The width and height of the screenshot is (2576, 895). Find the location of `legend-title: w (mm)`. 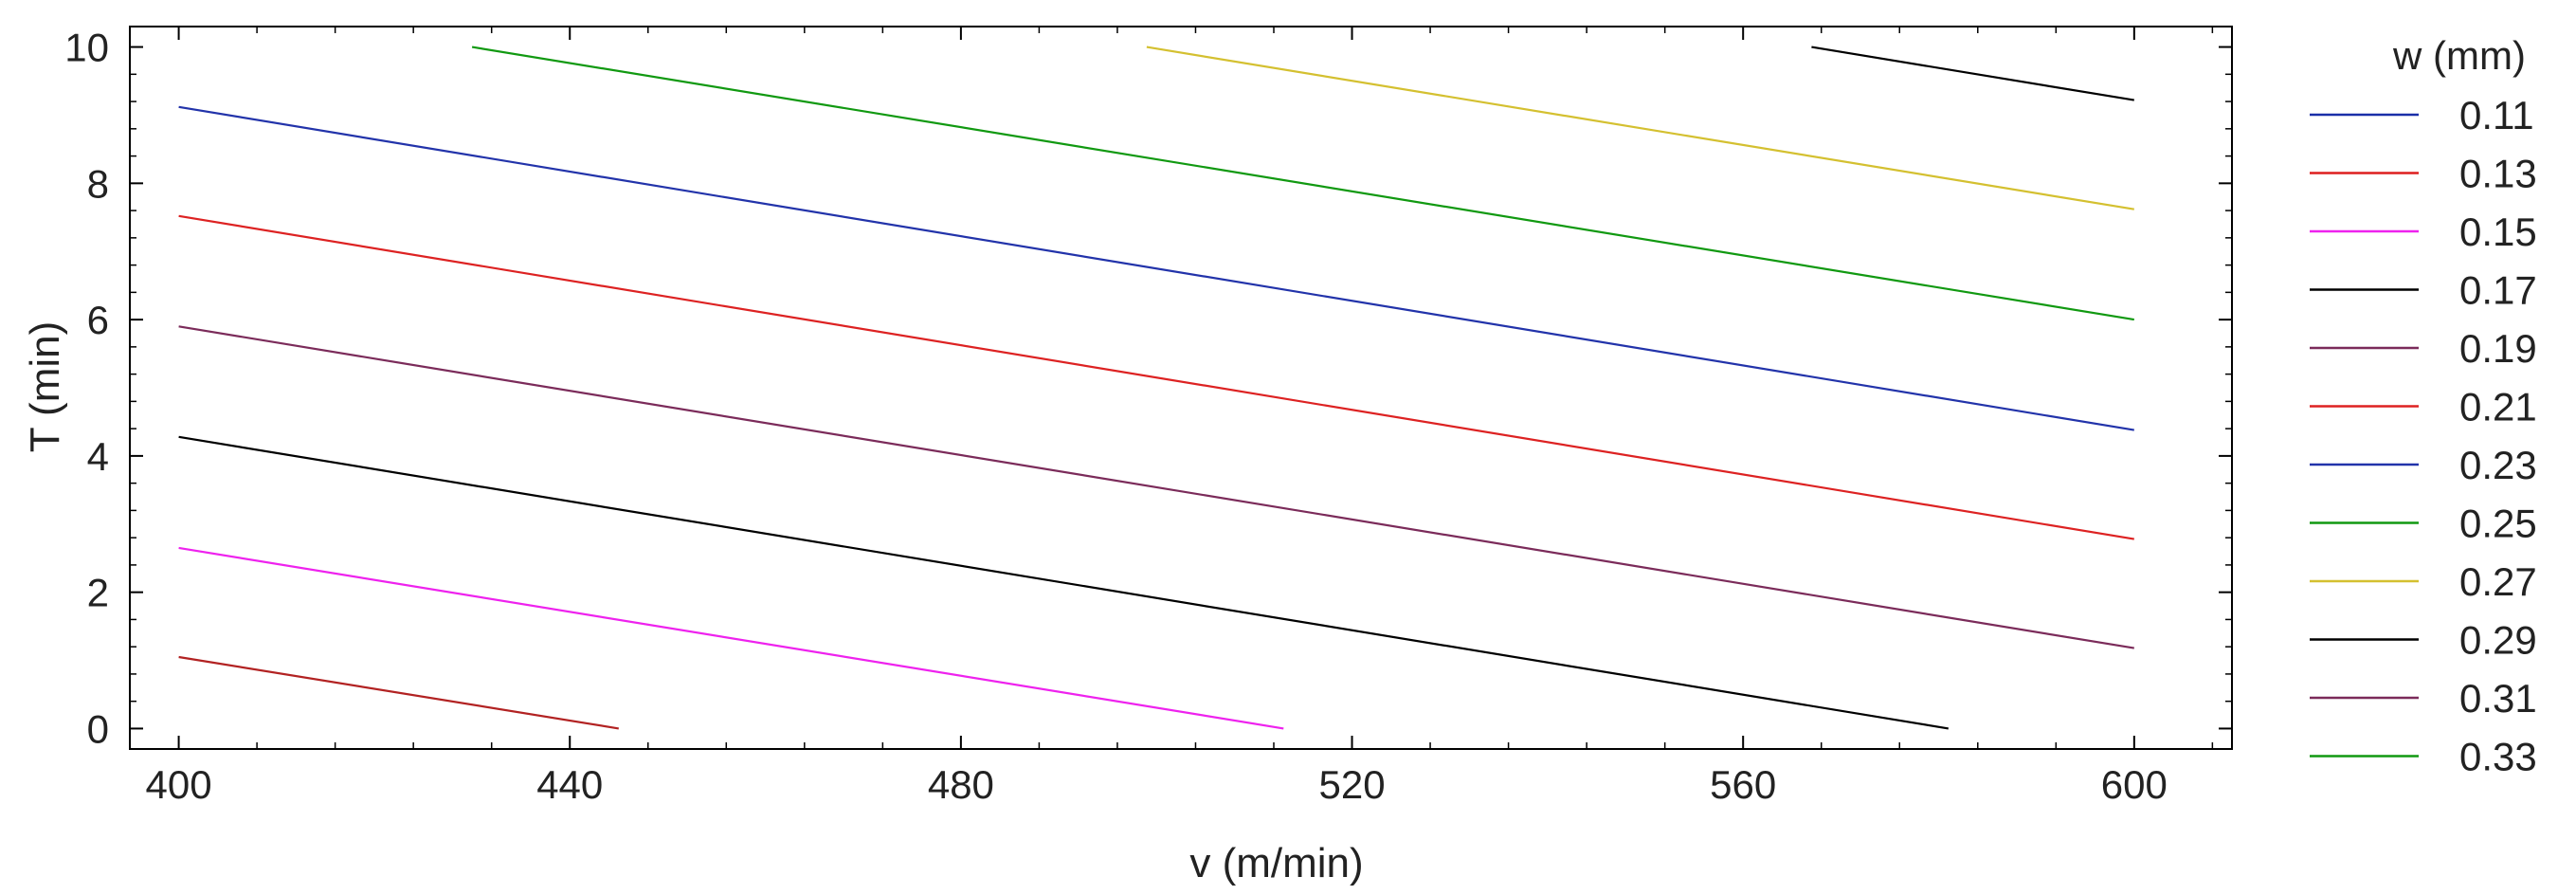

legend-title: w (mm) is located at coordinates (2459, 55).